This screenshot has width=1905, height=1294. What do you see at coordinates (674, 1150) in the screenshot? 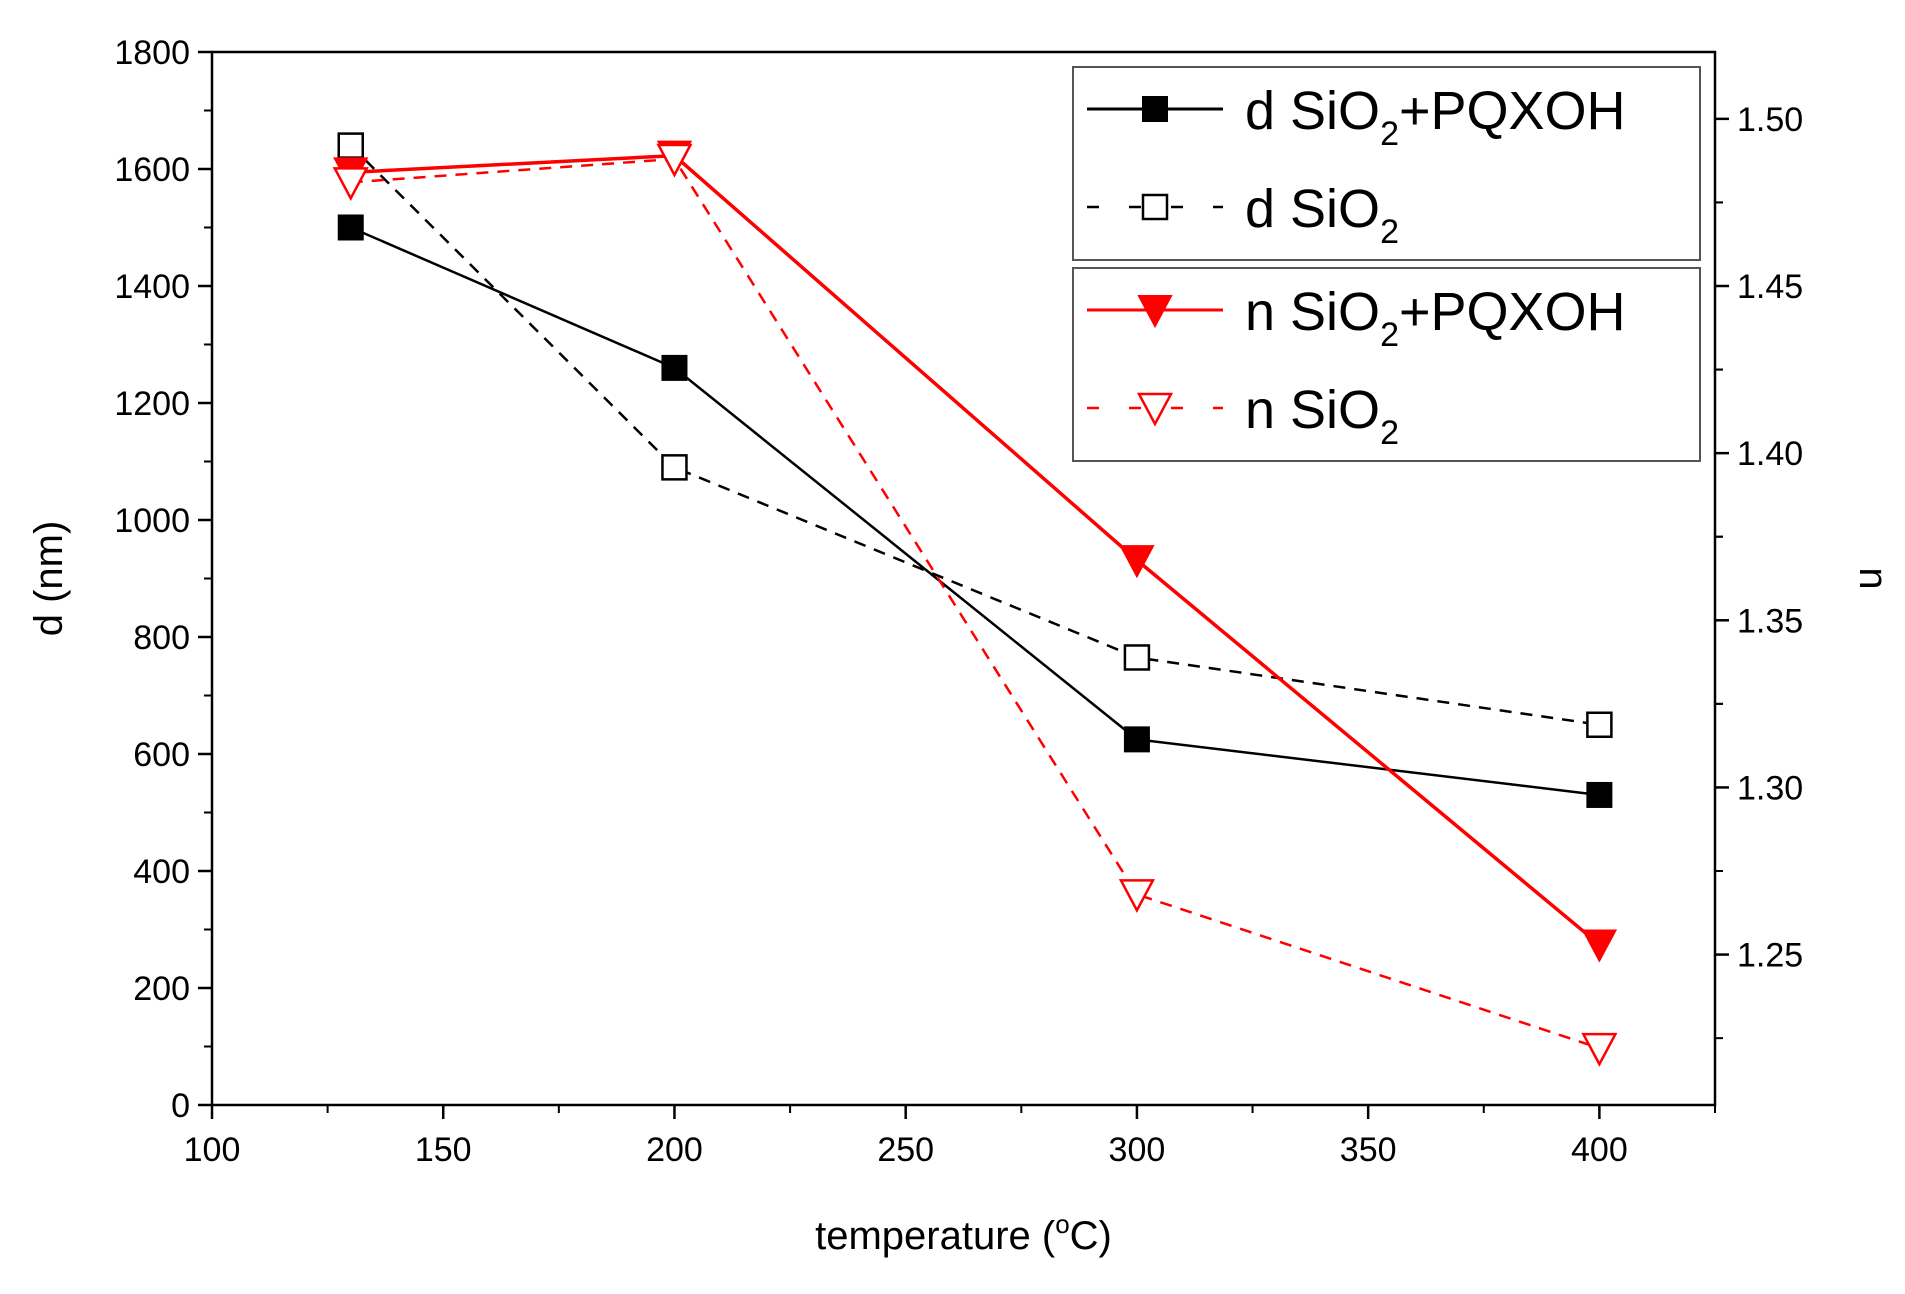
I see `x-tick-label: 200` at bounding box center [674, 1150].